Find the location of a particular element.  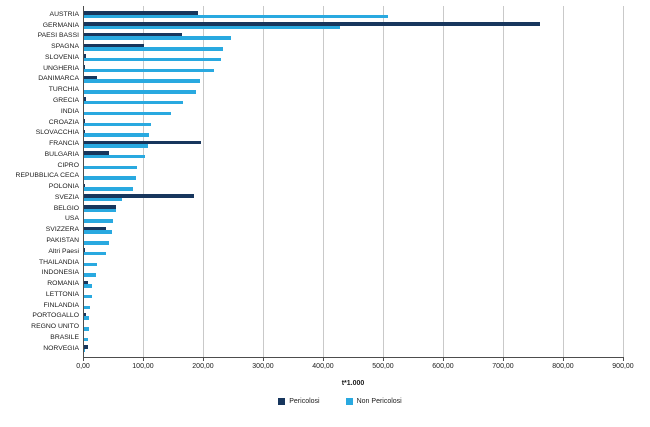

x-axis-tick-label: 500,00 is located at coordinates (383, 366).